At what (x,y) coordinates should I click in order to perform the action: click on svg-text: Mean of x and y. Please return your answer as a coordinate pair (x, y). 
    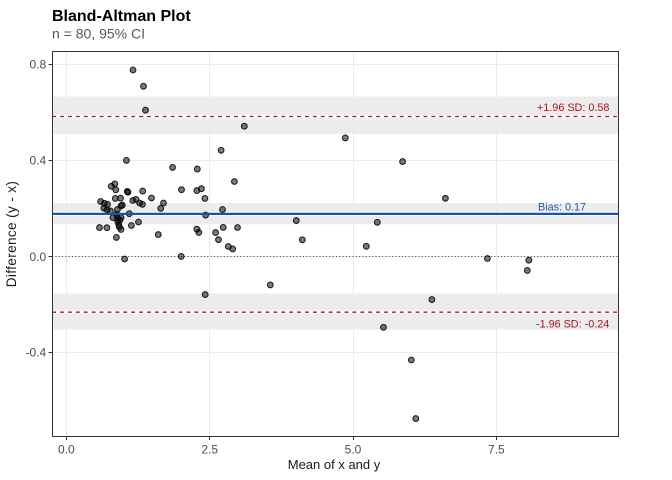
    Looking at the image, I should click on (334, 464).